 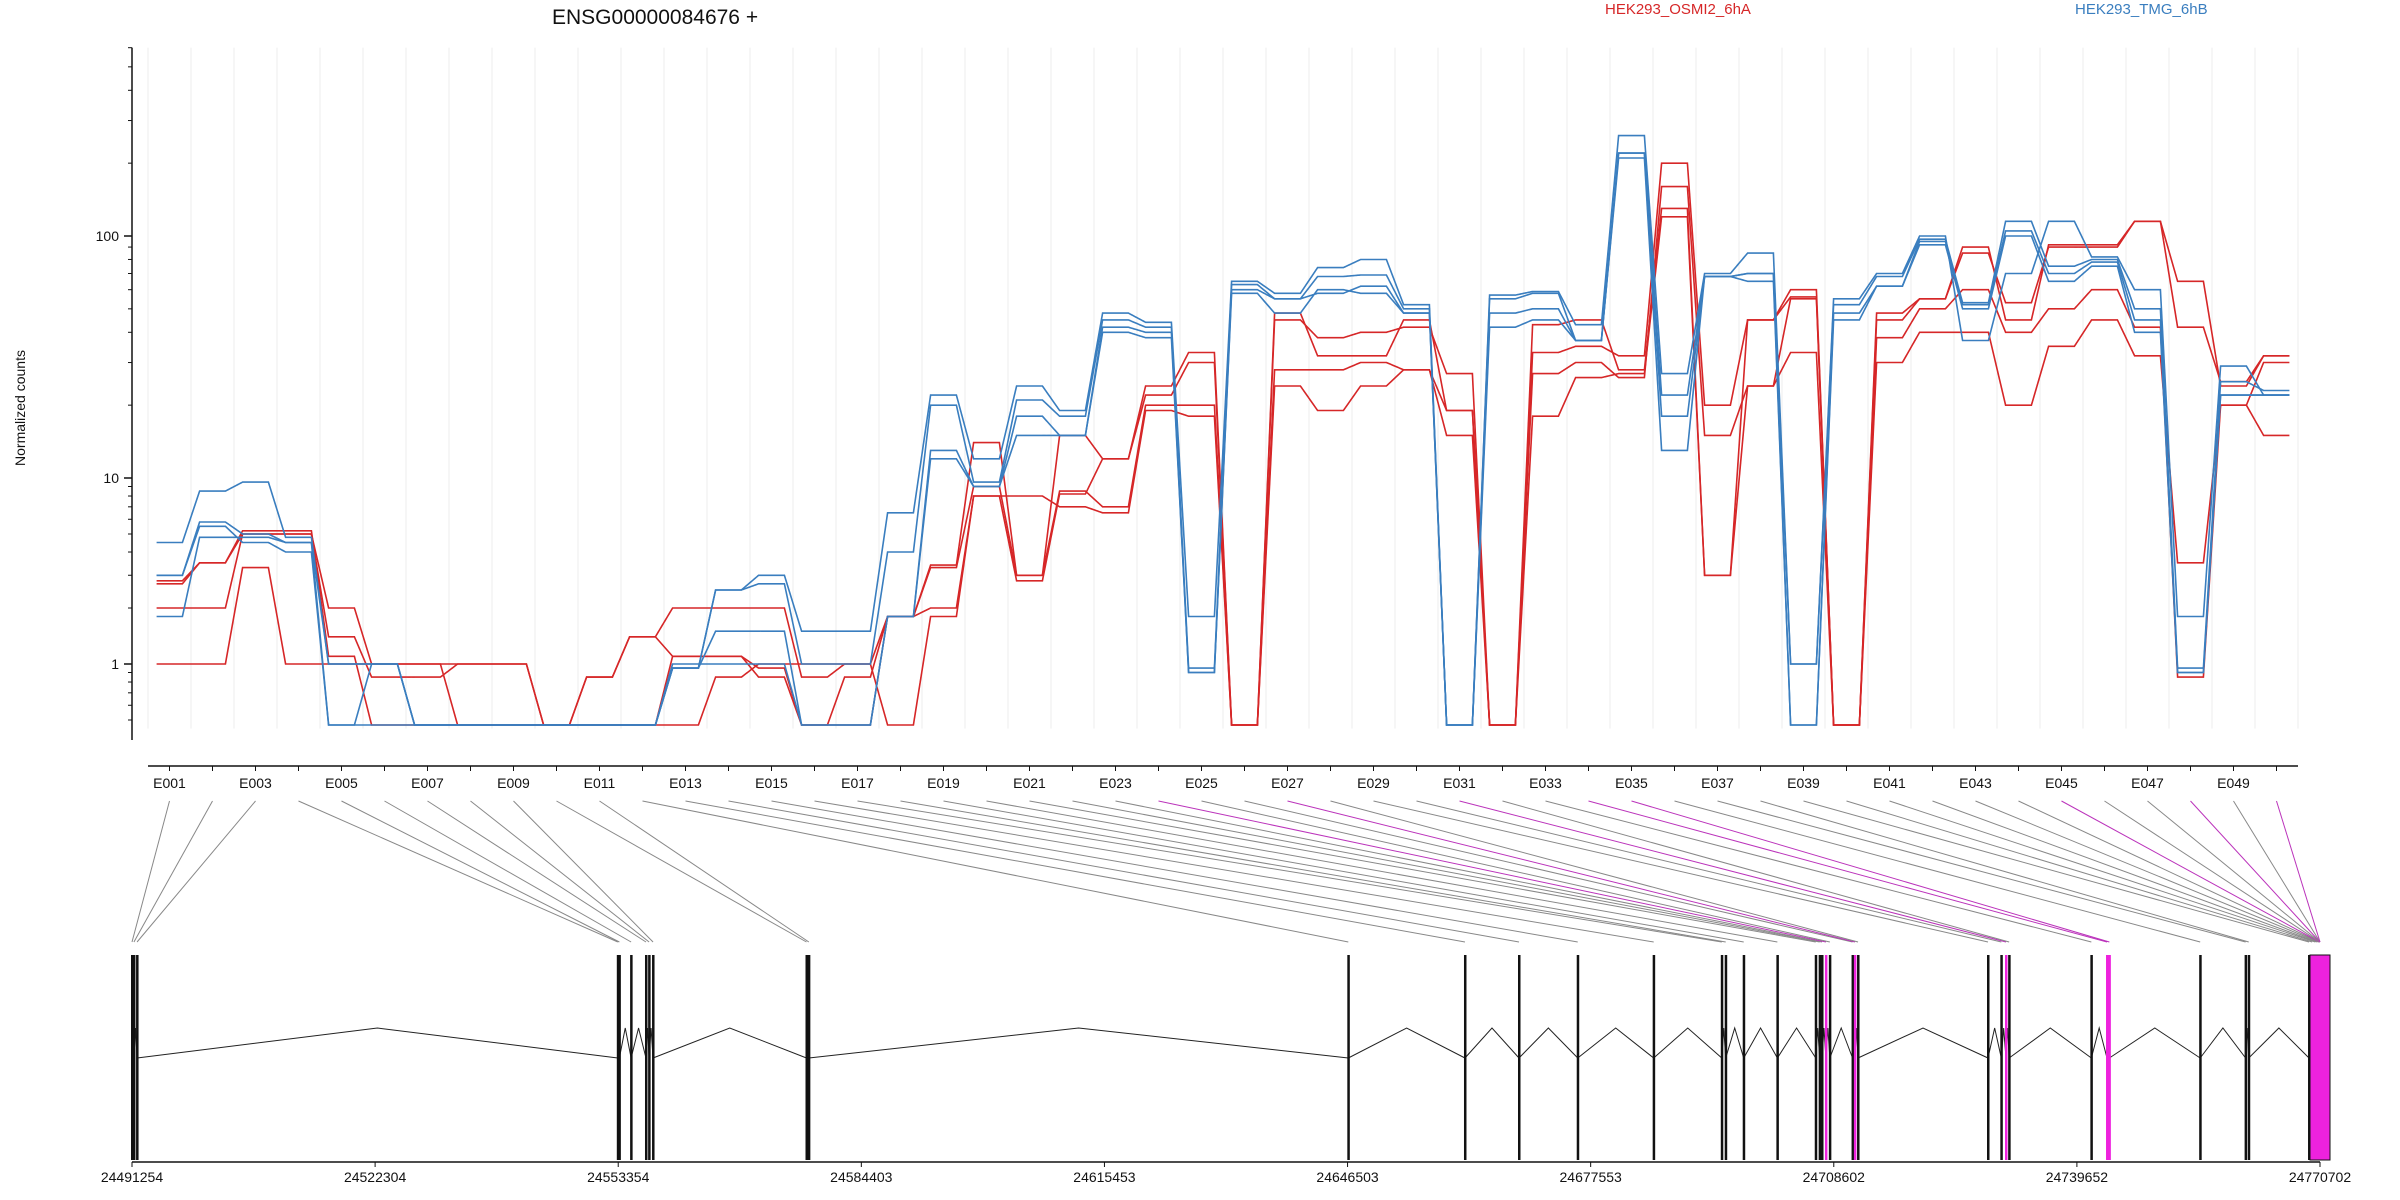 I want to click on exon-tick-label: E031, so click(x=1459, y=783).